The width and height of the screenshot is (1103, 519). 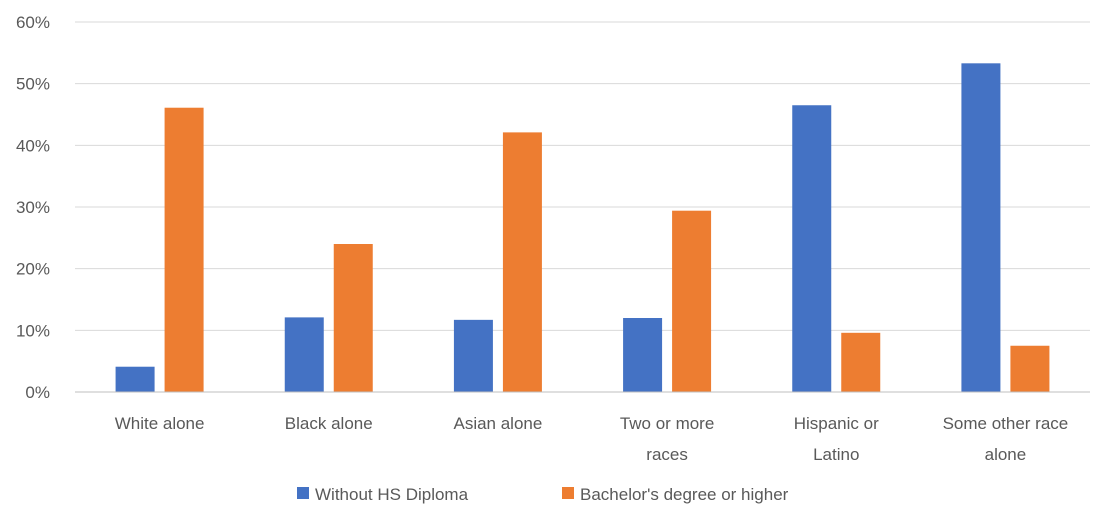 I want to click on x-category-label-line: Asian alone, so click(x=497, y=423).